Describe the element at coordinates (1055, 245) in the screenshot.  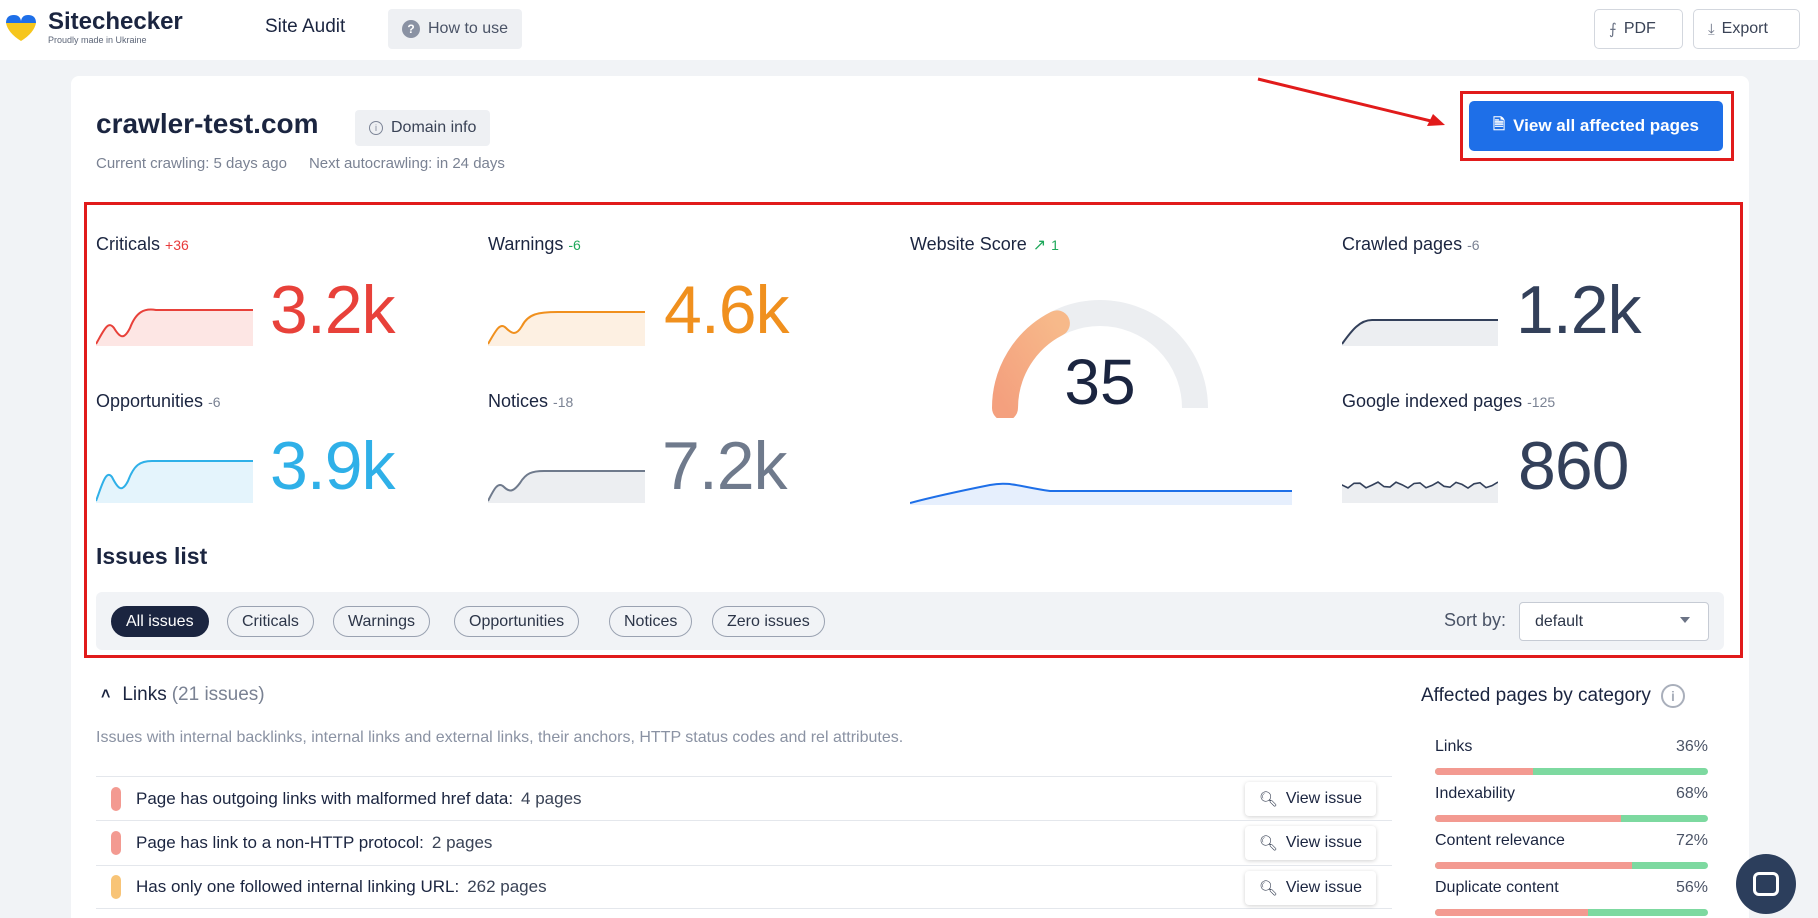
I see `website-score-delta: 1` at that location.